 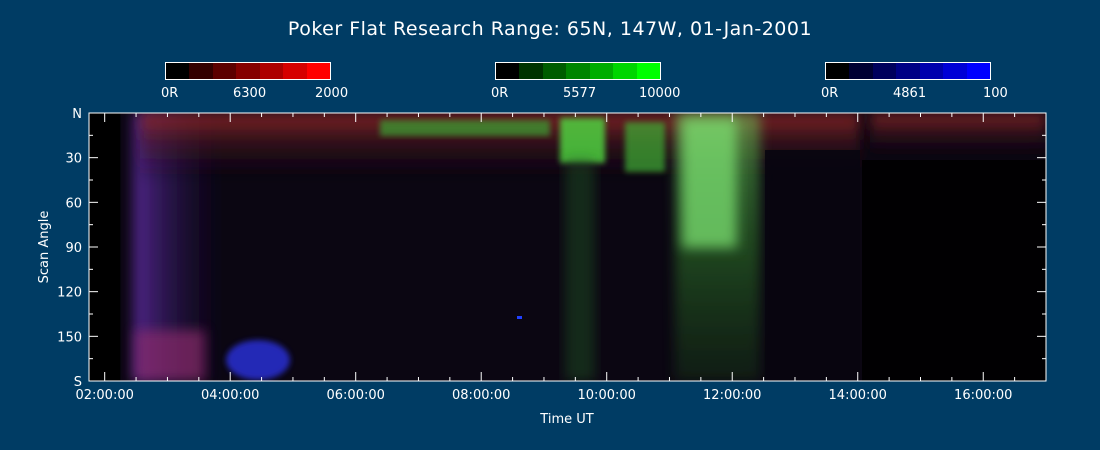 I want to click on y-tick-label: 30, so click(x=73, y=159).